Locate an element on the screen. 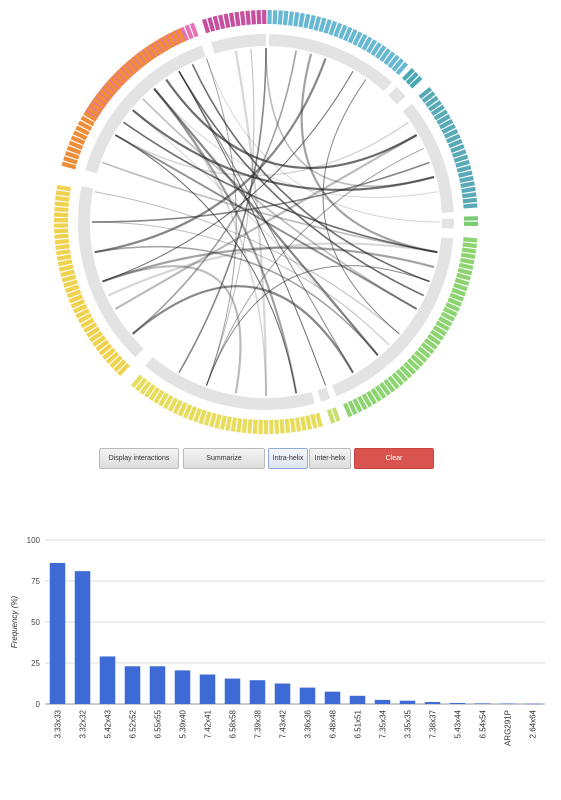 This screenshot has width=561, height=800. x-tick-label: 5.39x40 is located at coordinates (183, 723).